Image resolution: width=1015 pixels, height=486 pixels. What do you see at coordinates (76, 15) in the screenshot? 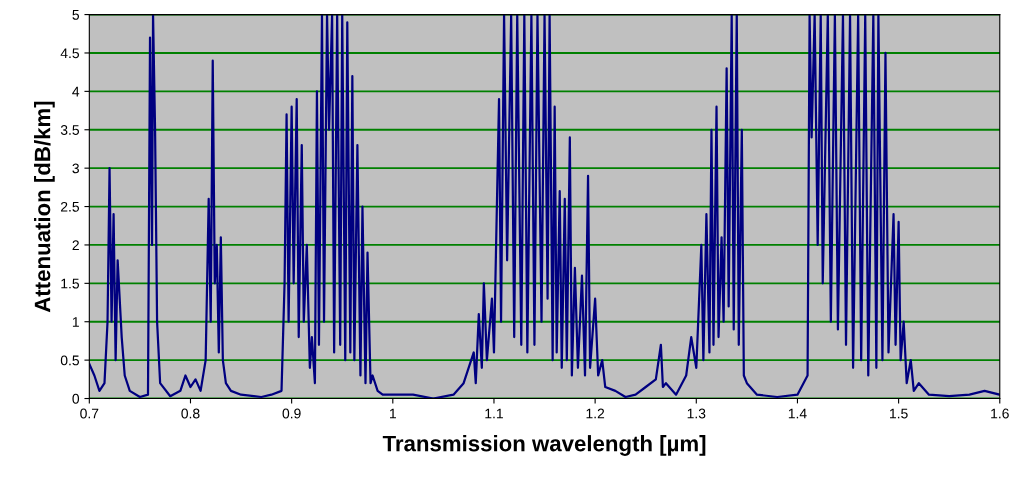
I see `y-tick-label: 5` at bounding box center [76, 15].